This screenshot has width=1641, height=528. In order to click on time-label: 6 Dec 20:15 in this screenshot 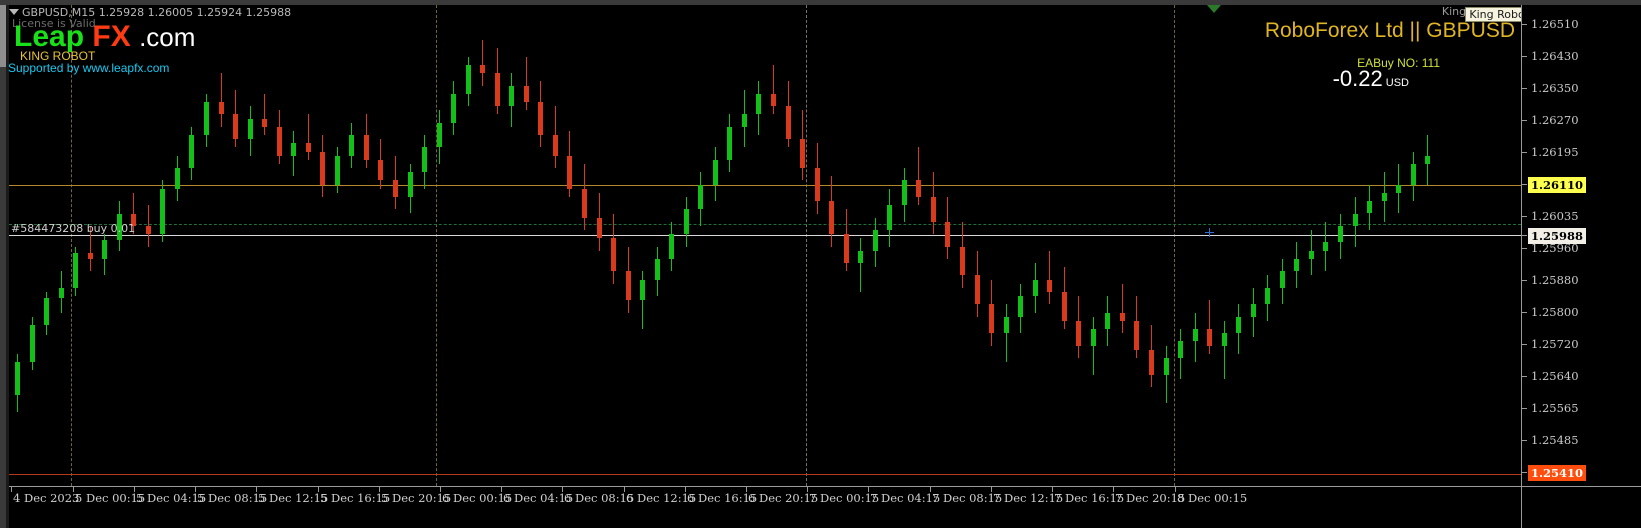, I will do `click(783, 498)`.